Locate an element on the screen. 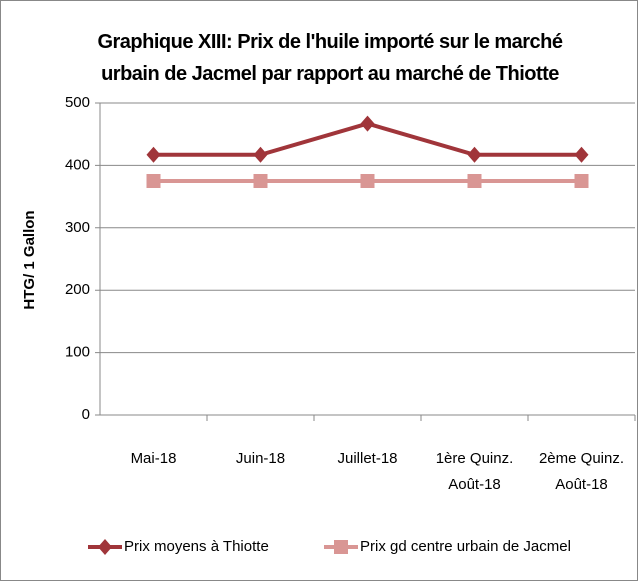 This screenshot has width=638, height=581. y-tick-label: 300 is located at coordinates (77, 227).